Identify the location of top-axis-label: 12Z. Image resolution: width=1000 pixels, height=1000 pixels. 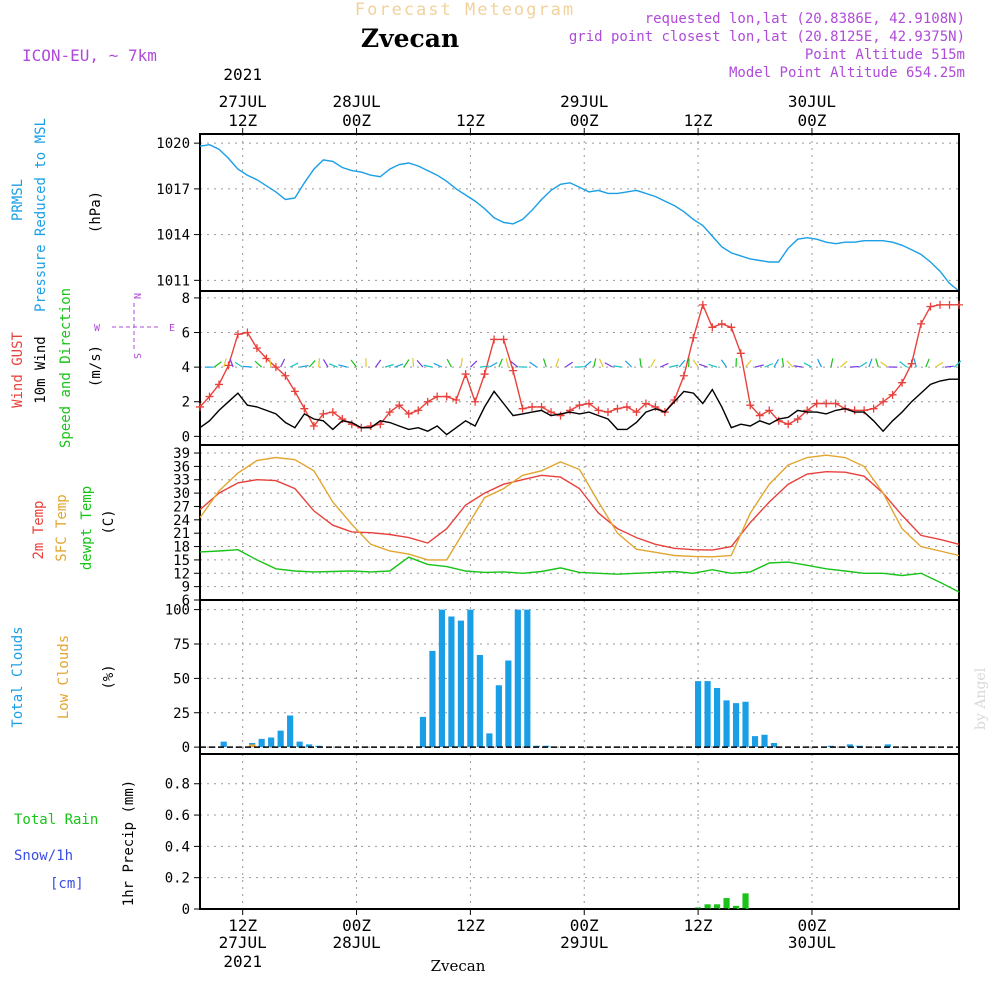
(698, 120).